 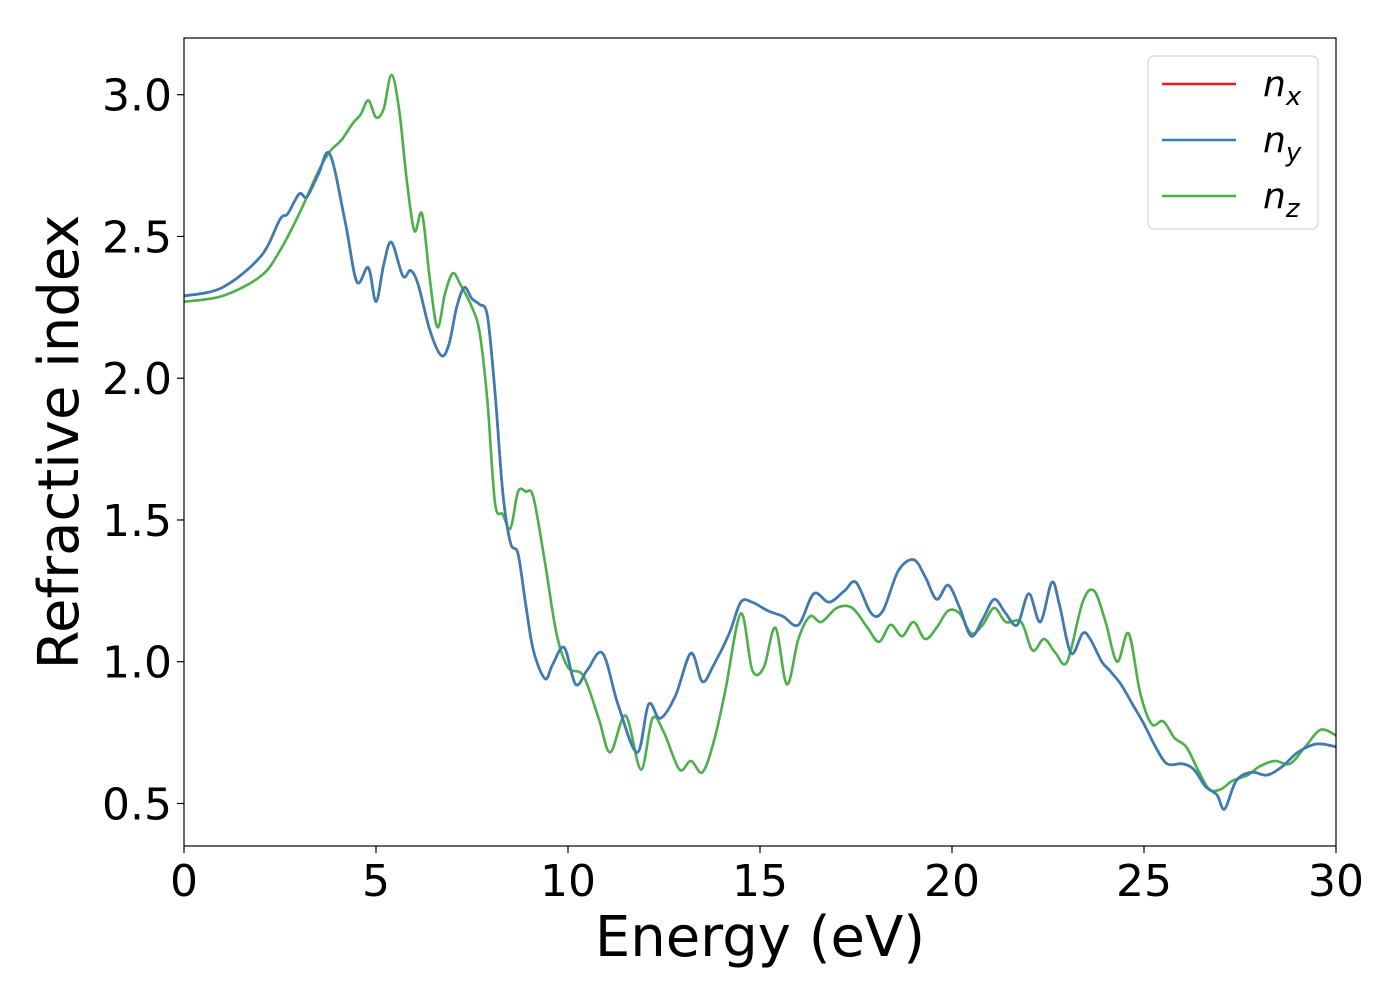 What do you see at coordinates (137, 237) in the screenshot?
I see `y-tick-label: 2.5` at bounding box center [137, 237].